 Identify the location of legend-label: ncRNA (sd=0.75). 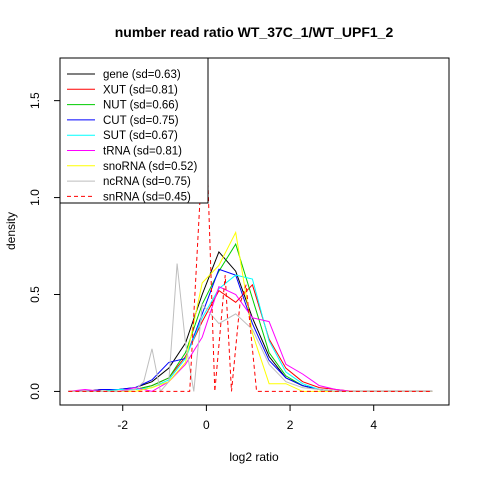
(147, 182).